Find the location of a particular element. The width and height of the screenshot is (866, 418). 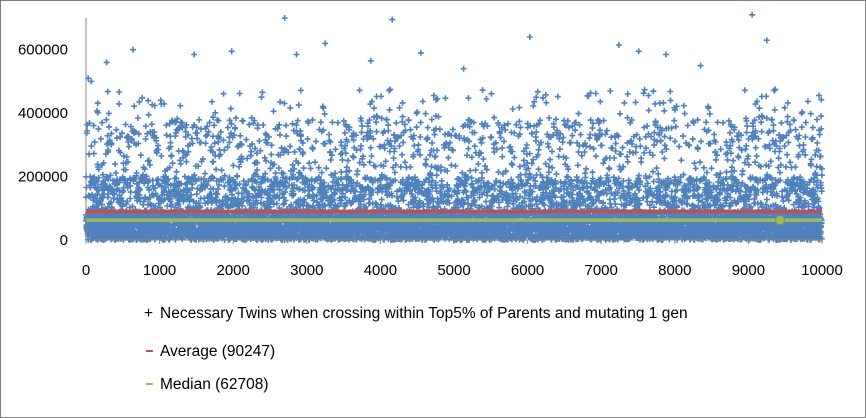

legend-label-average: Average (90247) is located at coordinates (217, 351).